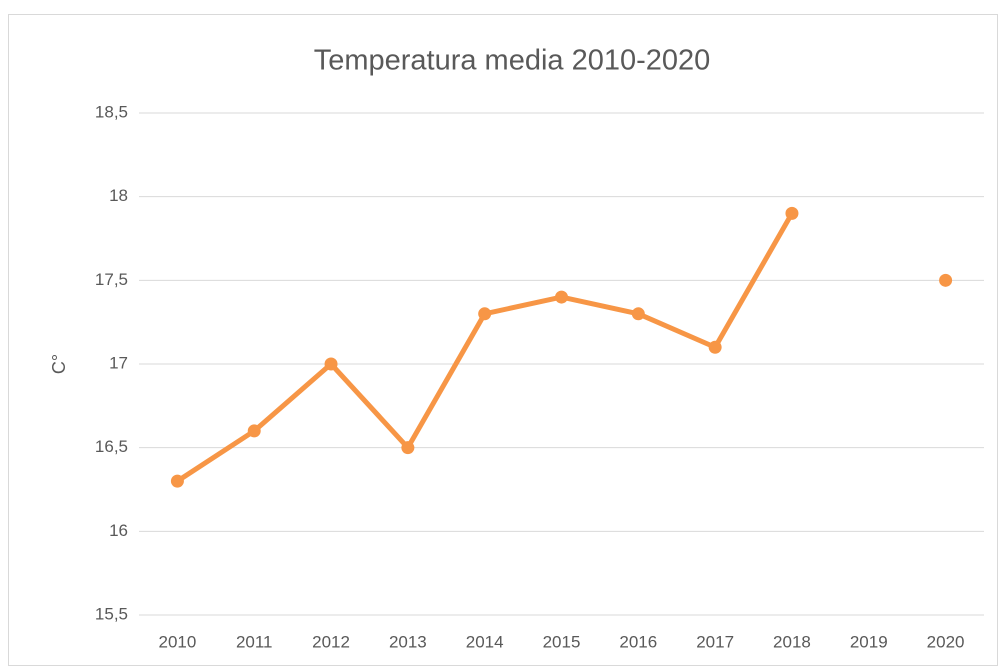 Image resolution: width=999 pixels, height=666 pixels. What do you see at coordinates (118, 195) in the screenshot?
I see `y-tick-label: 18` at bounding box center [118, 195].